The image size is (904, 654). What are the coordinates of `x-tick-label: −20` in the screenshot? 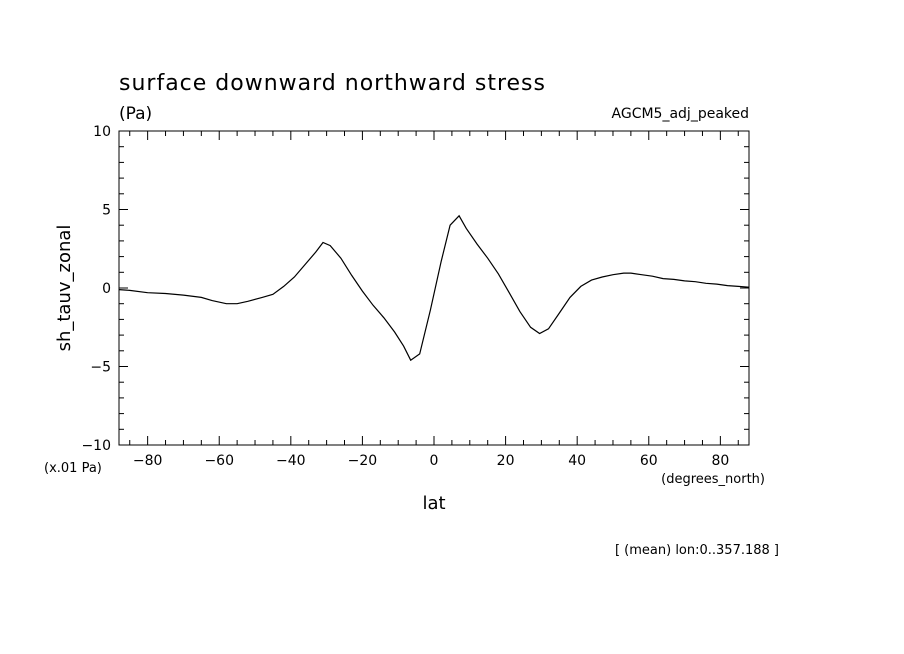 It's located at (363, 461).